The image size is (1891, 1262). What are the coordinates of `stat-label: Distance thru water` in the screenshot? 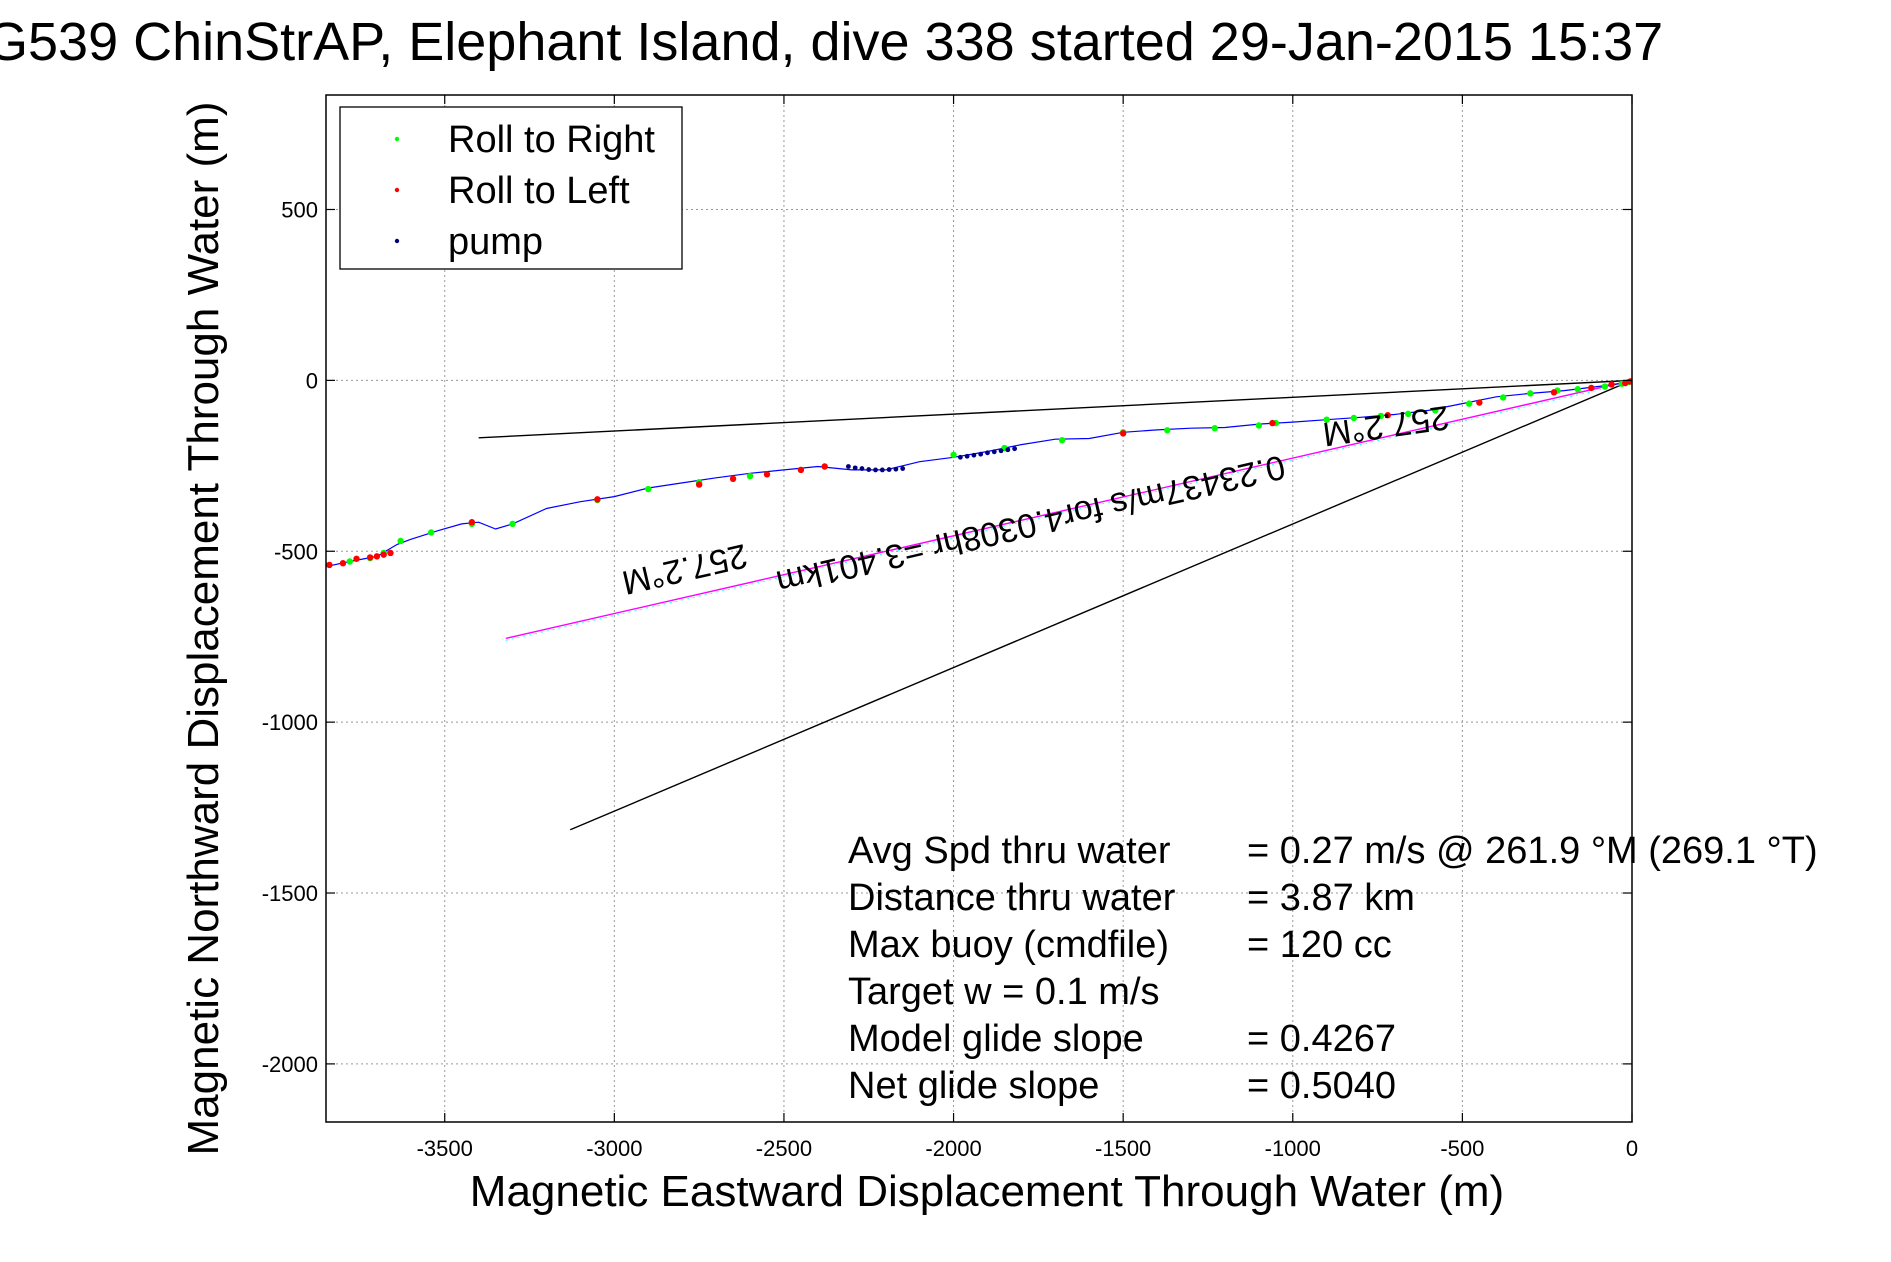 It's located at (1012, 898).